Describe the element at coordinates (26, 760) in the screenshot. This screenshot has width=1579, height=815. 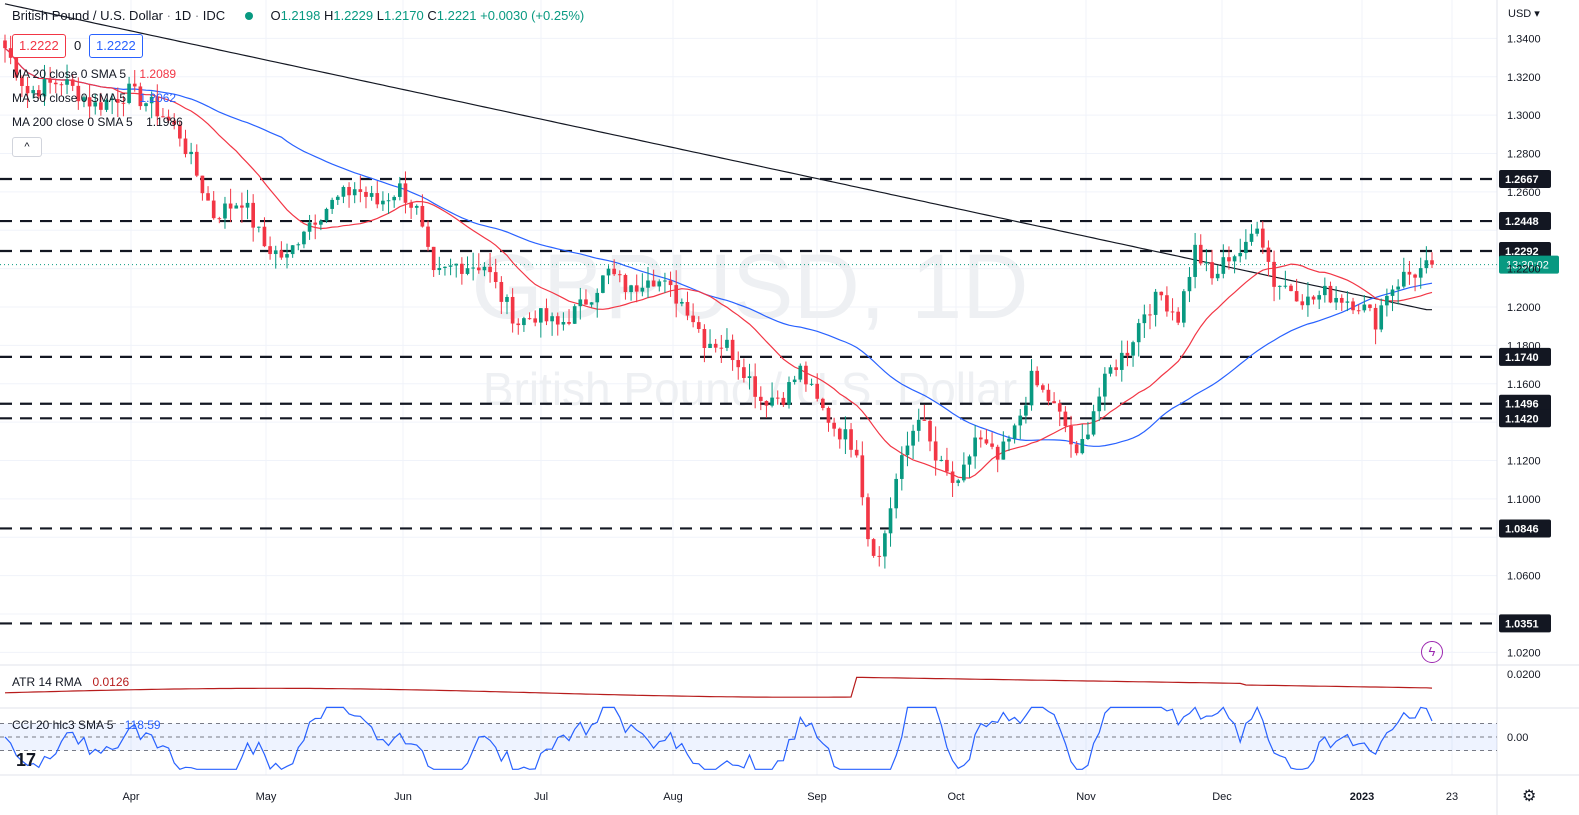
I see `tradingview-logo: 17` at that location.